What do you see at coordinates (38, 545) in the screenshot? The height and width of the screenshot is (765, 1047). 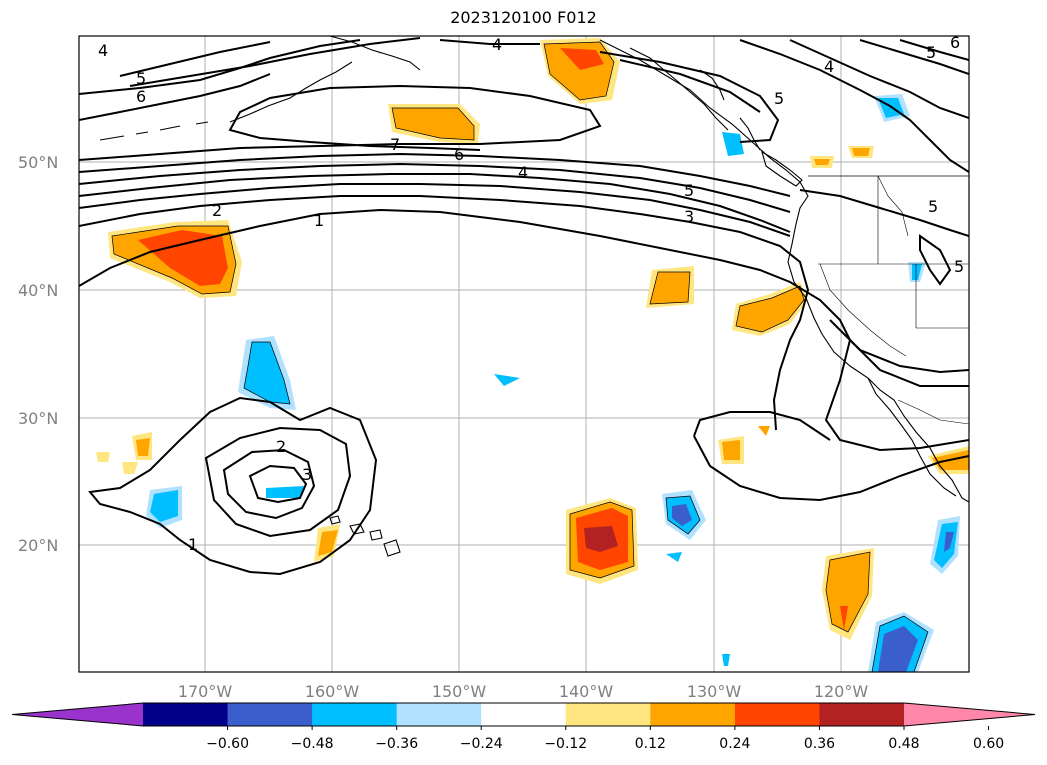 I see `latitude-label: 20°N` at bounding box center [38, 545].